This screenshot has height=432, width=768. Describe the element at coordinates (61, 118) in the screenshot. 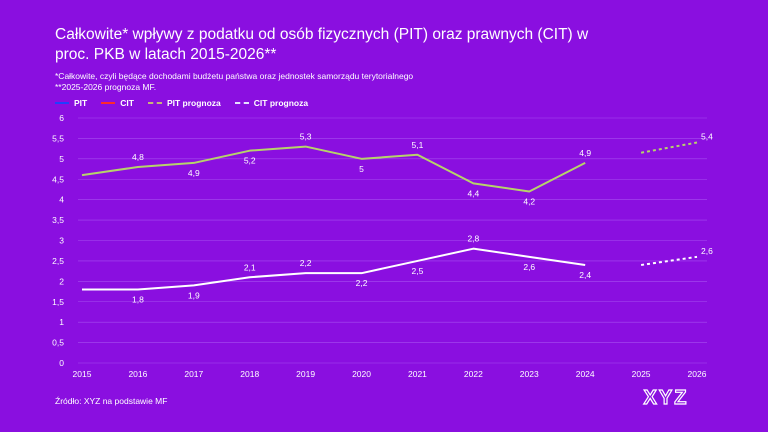

I see `y-tick-label: 6` at that location.